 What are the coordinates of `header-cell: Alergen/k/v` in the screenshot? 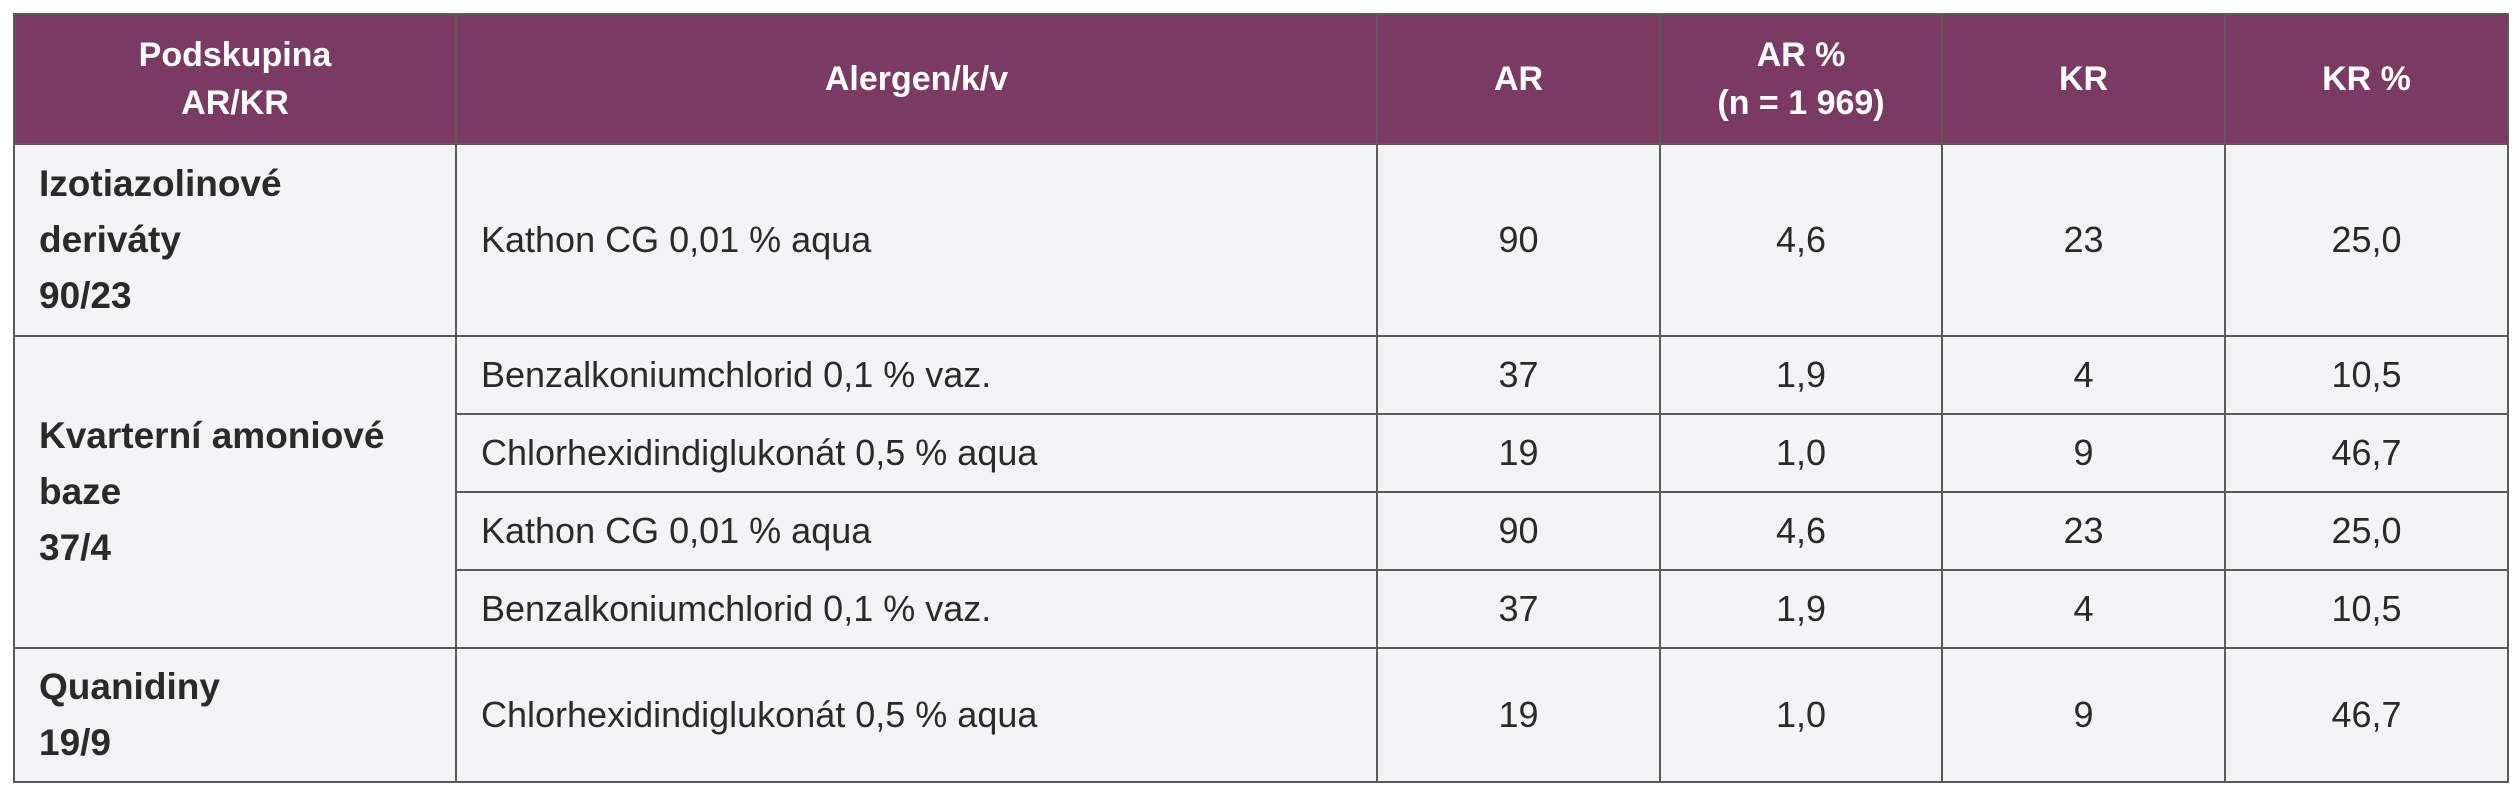 It's located at (916, 79).